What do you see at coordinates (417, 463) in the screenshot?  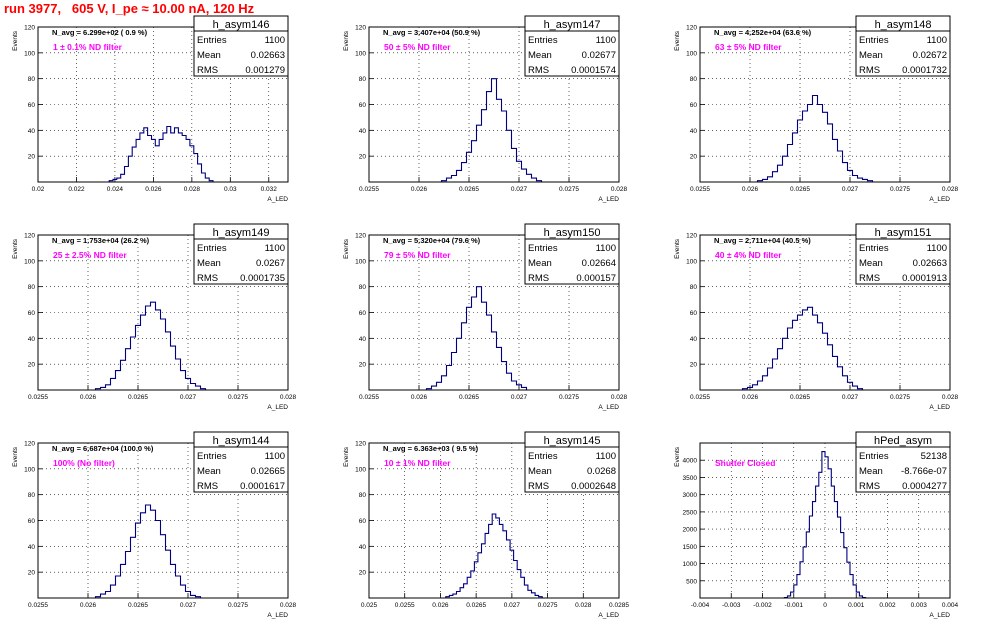 I see `filter-annotation: 10 ± 1% ND filter` at bounding box center [417, 463].